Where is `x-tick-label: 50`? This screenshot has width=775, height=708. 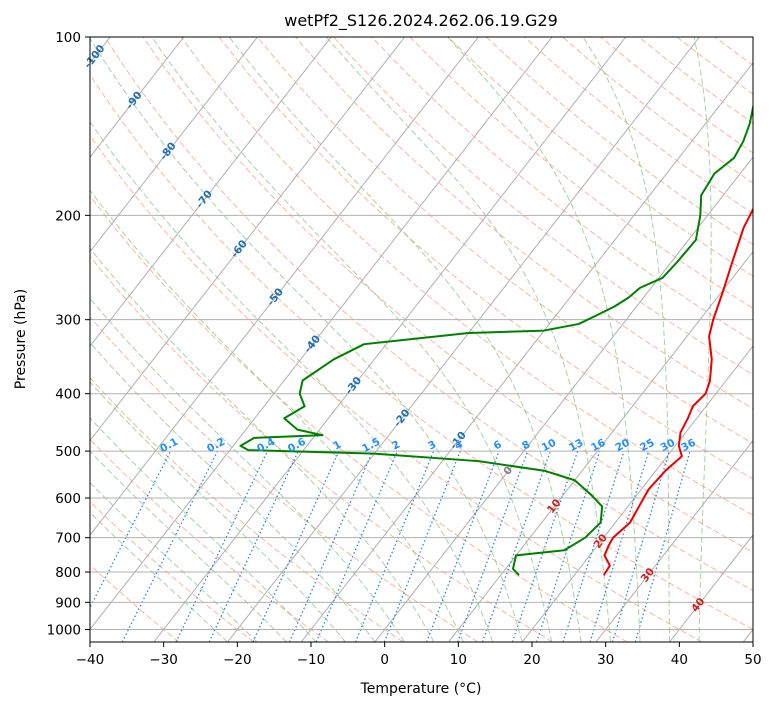
x-tick-label: 50 is located at coordinates (752, 660).